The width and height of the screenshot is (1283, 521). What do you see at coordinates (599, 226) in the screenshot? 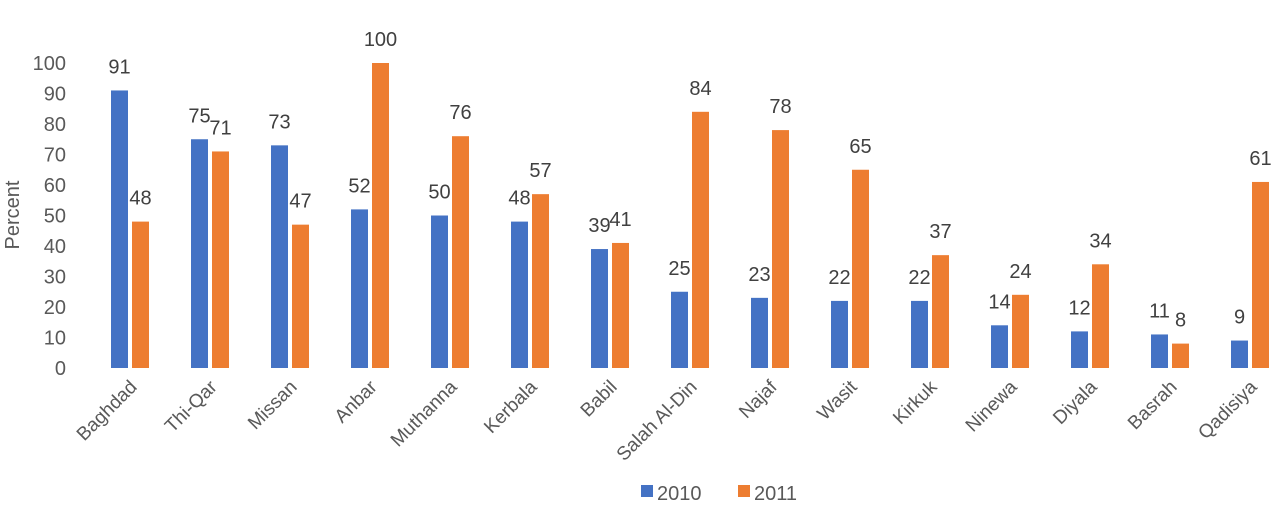
I see `data-label-2010: 39` at bounding box center [599, 226].